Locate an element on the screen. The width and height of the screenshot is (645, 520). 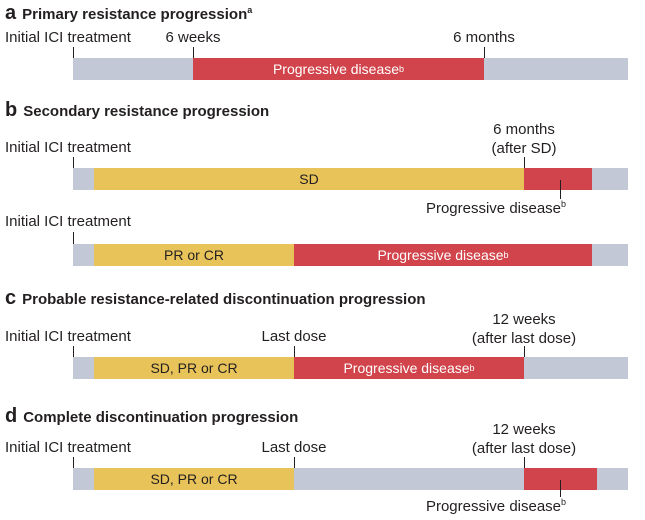
panel-d-12-weeks-label: 12 weeks is located at coordinates (524, 429).